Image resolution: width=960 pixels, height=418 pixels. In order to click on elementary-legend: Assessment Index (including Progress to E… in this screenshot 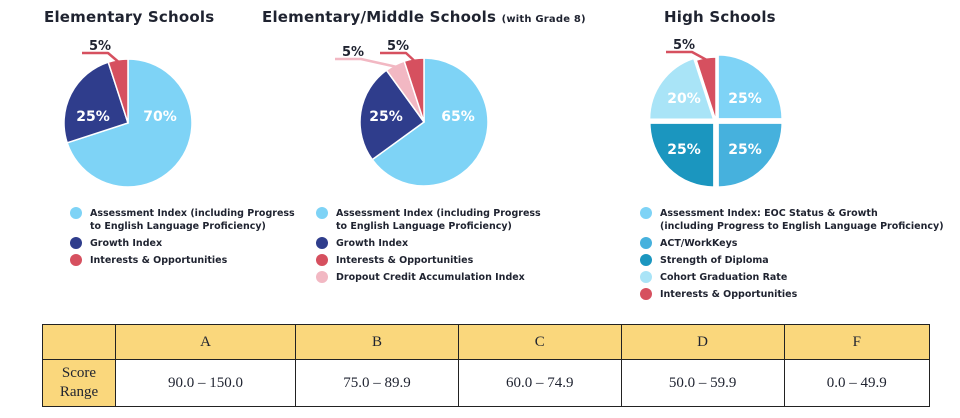, I will do `click(190, 239)`.